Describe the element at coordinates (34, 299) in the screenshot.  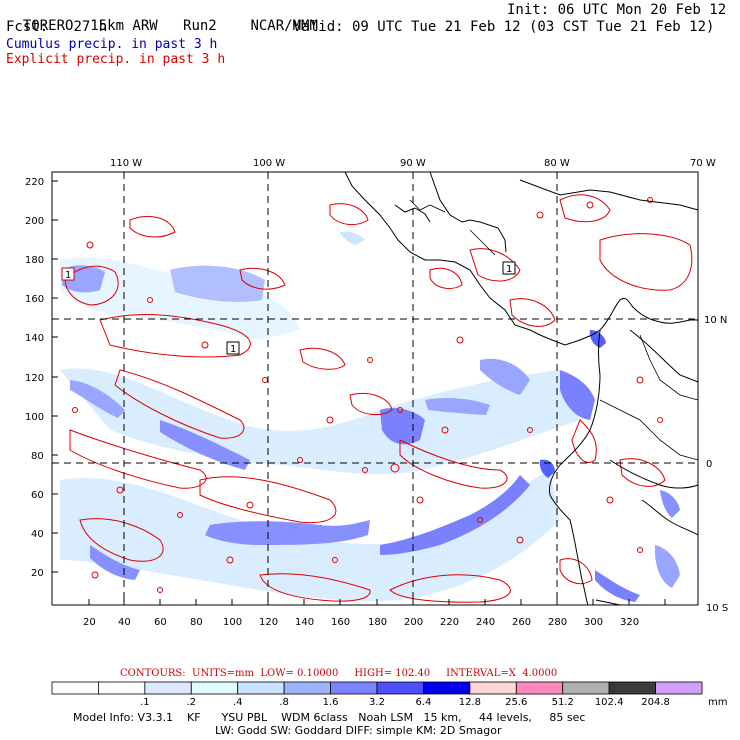
I see `y-tick: 160` at that location.